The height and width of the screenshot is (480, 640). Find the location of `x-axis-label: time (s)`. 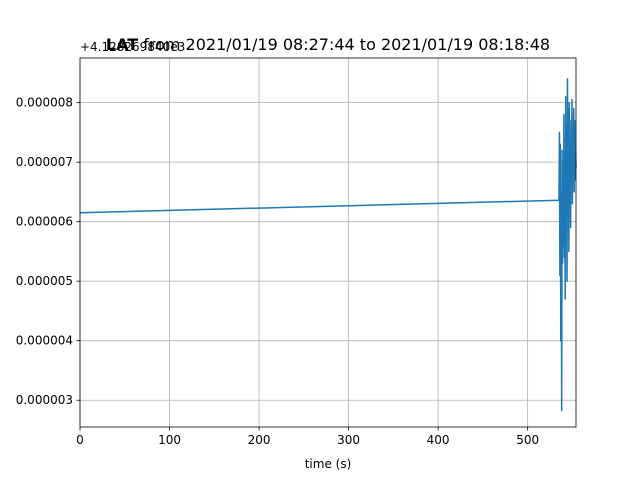

x-axis-label: time (s) is located at coordinates (328, 464).